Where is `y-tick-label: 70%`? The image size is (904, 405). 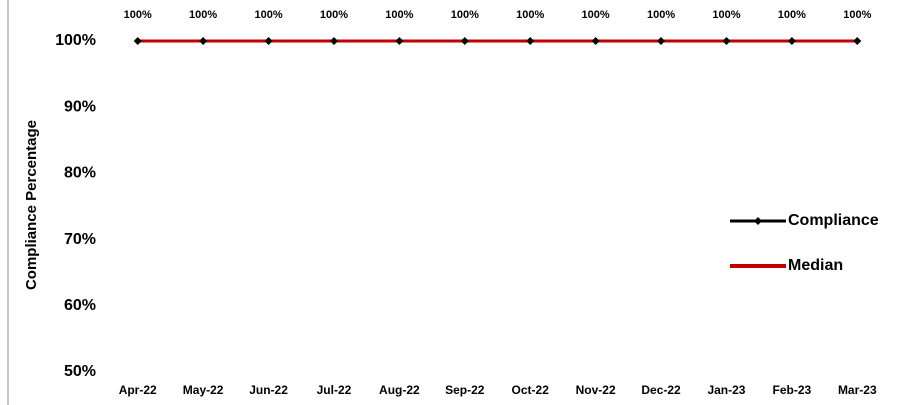 y-tick-label: 70% is located at coordinates (80, 239).